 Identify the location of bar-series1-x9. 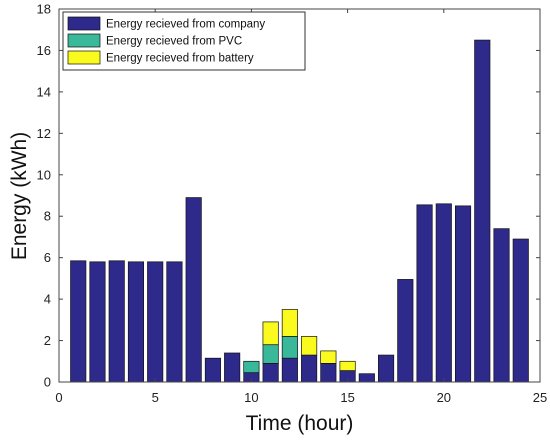
(232, 367).